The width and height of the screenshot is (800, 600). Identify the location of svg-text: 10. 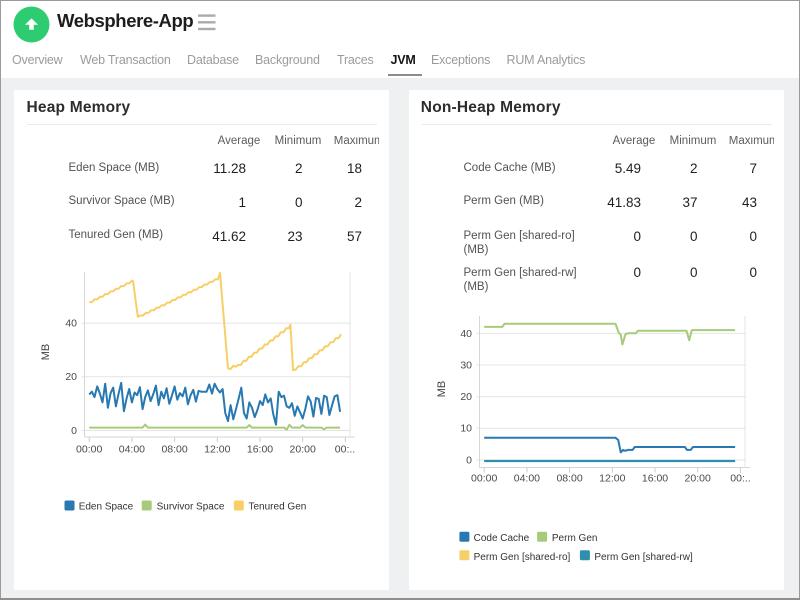
(466, 429).